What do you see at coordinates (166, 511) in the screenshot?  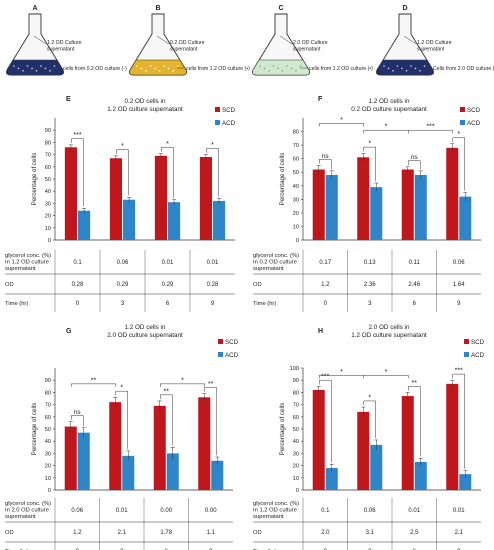 I see `table-cell: 0.00` at bounding box center [166, 511].